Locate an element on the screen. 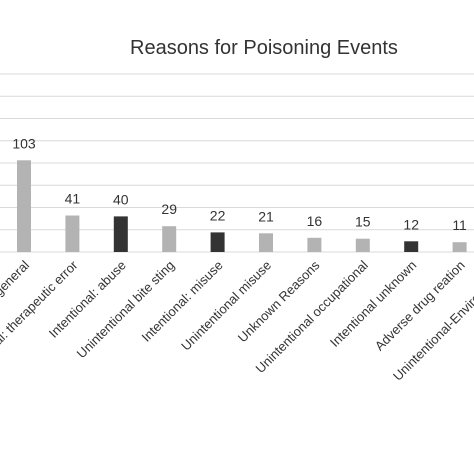  data-label: 11 is located at coordinates (459, 225).